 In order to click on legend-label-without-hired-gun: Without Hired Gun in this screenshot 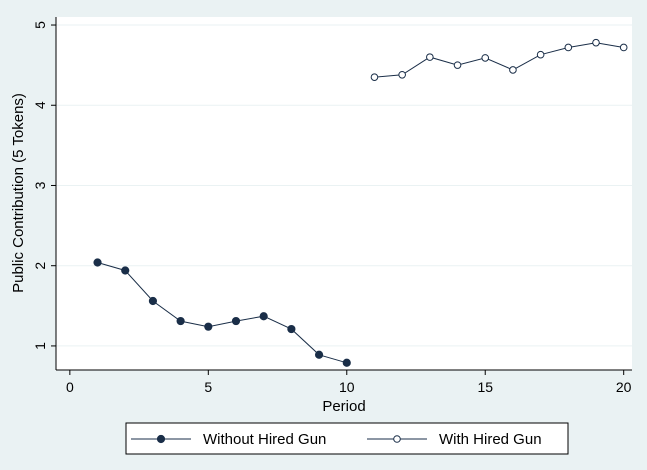, I will do `click(264, 439)`.